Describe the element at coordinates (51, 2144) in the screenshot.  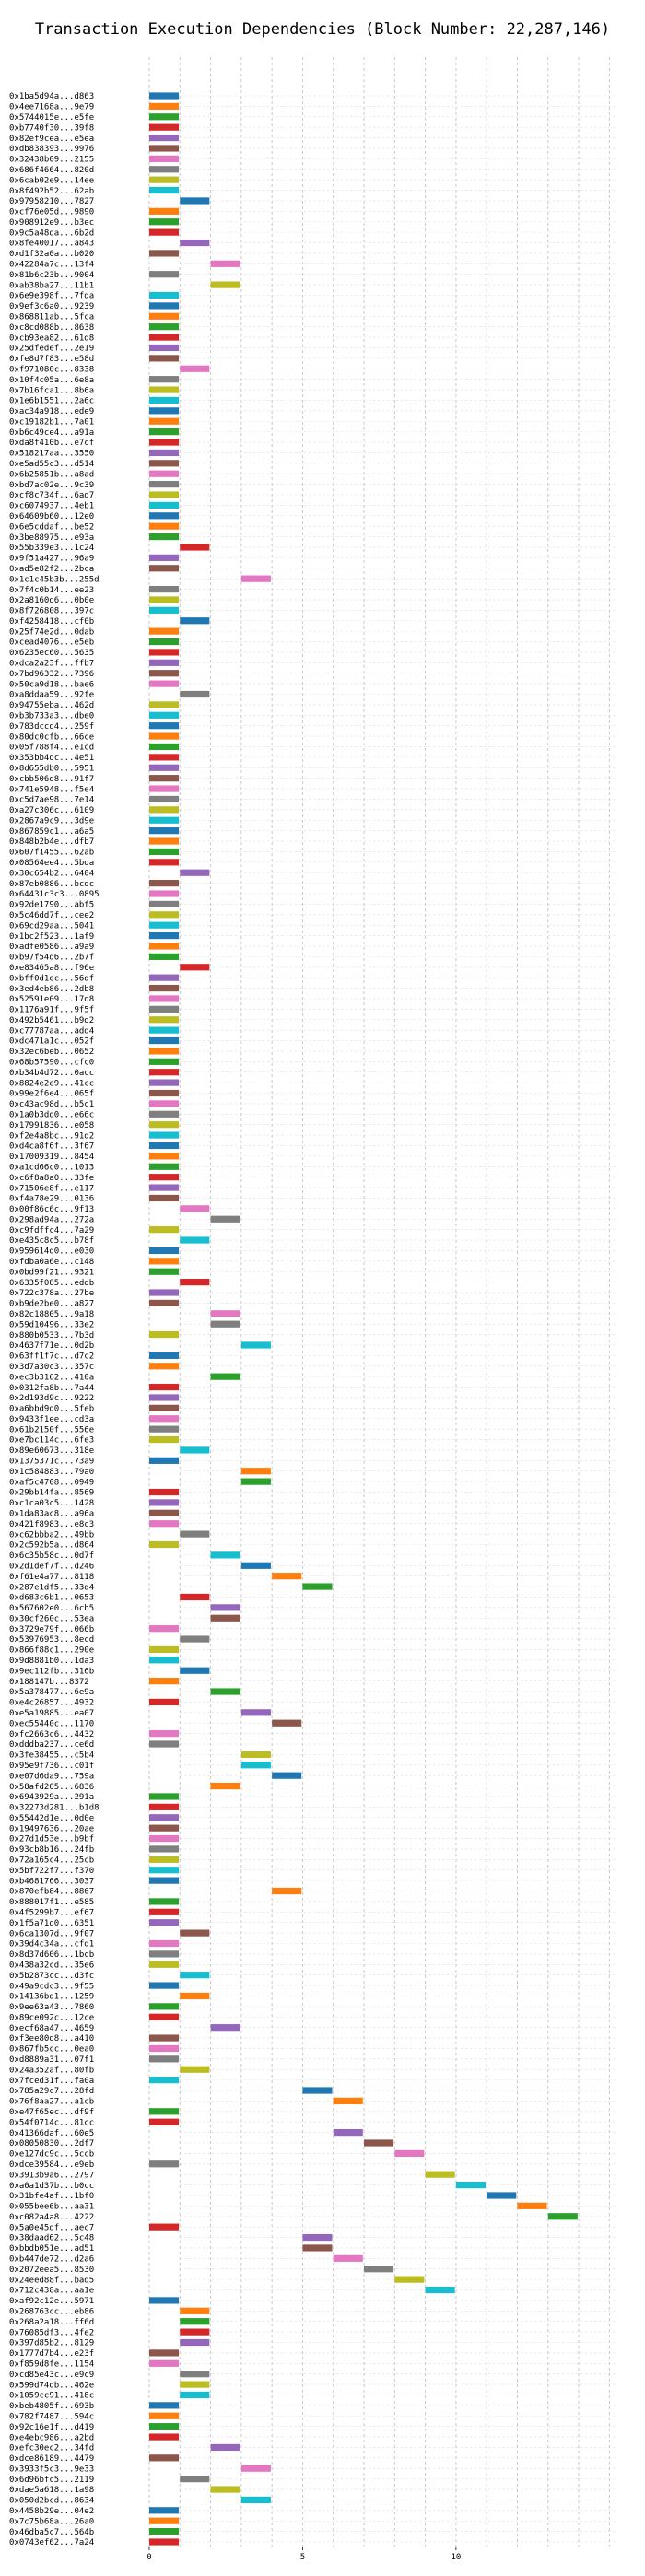
I see `row-label: 0x08050830...2df7` at that location.